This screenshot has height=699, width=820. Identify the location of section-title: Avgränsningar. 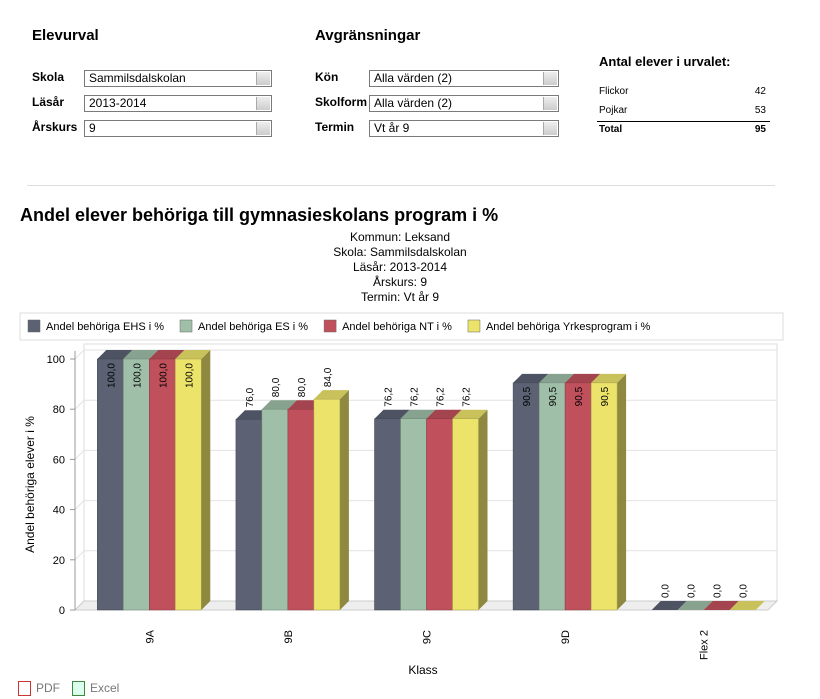
(368, 35).